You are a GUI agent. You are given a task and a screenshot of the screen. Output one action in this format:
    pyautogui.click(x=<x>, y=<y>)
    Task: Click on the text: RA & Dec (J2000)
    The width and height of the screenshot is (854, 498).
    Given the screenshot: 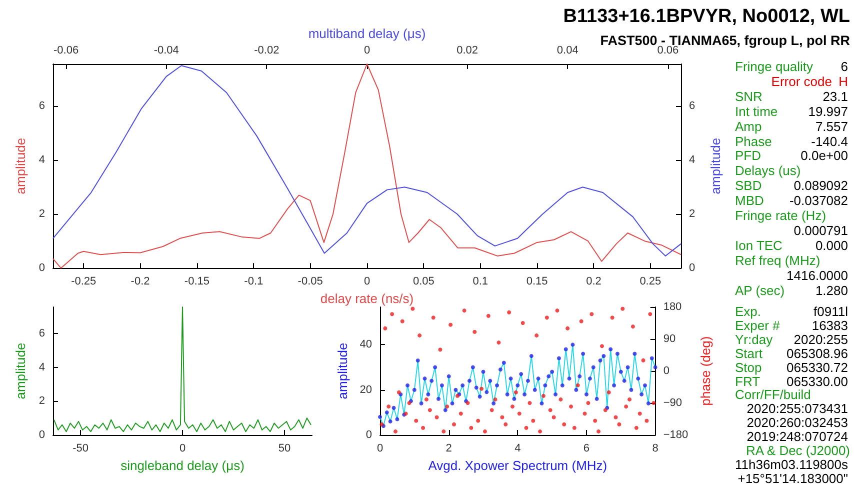 What is the action you would take?
    pyautogui.click(x=798, y=450)
    